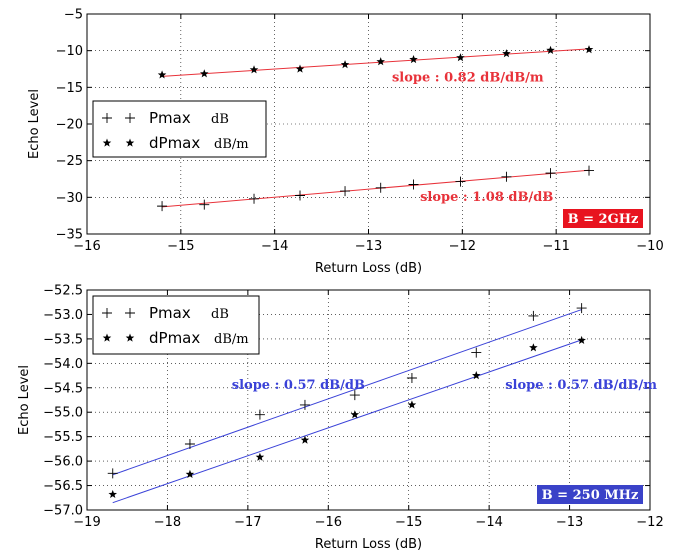  I want to click on x-tick-label: −11, so click(555, 246).